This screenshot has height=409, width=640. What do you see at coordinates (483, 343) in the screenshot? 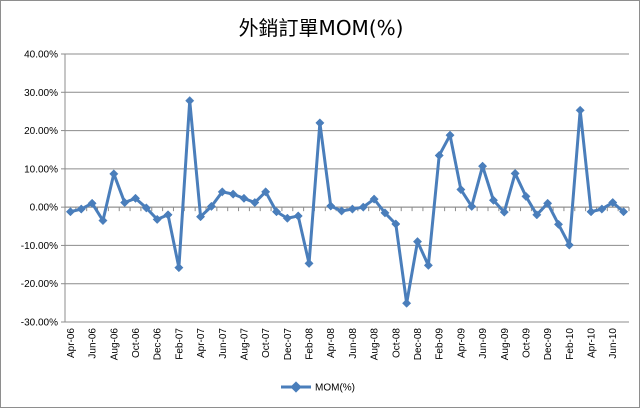
I see `x-tick-label: Jun-09` at bounding box center [483, 343].